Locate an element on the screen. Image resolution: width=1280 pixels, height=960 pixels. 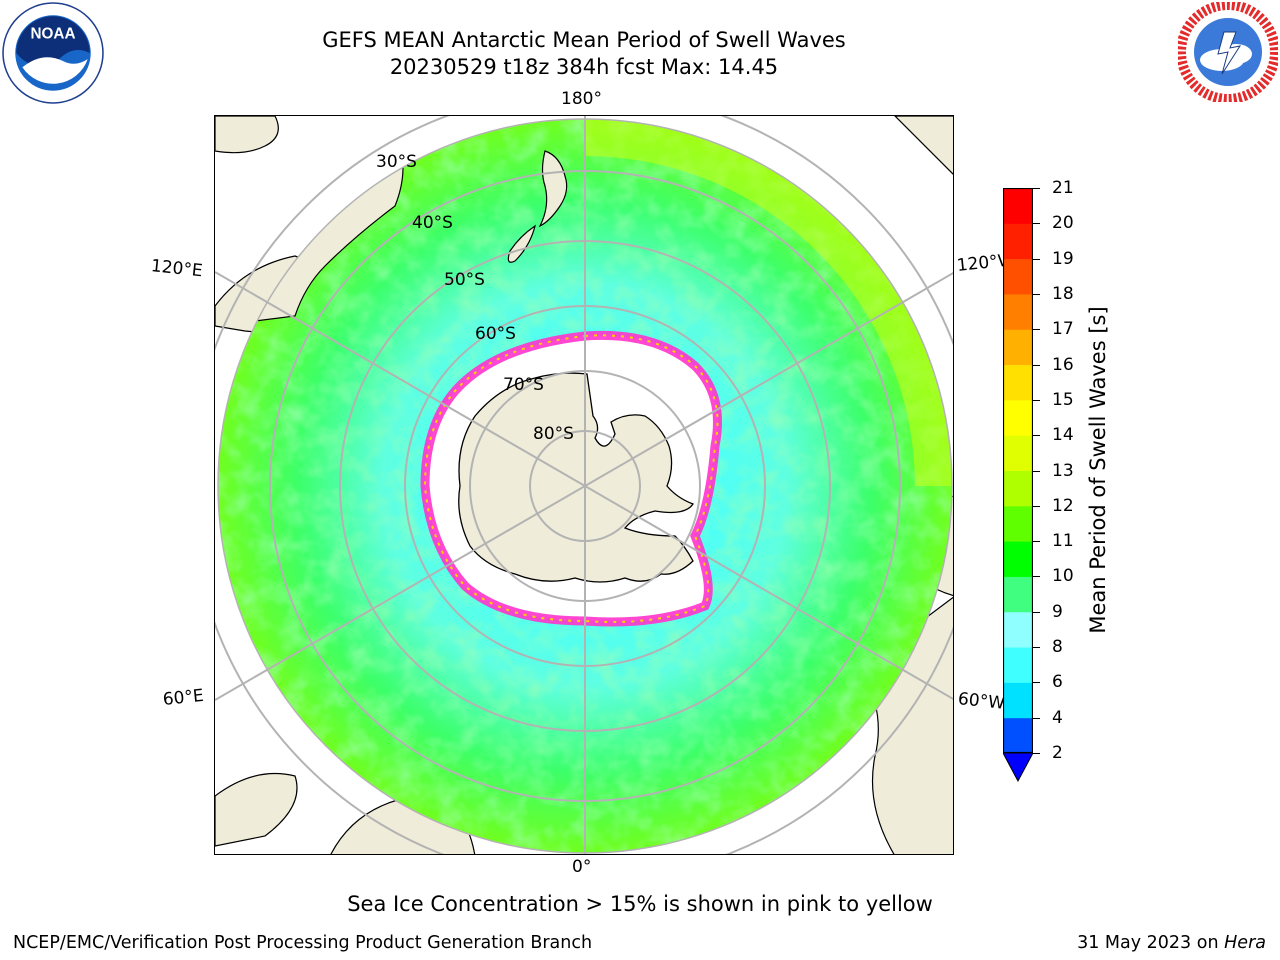
colorbar-tick-label: 15 is located at coordinates (1063, 399).